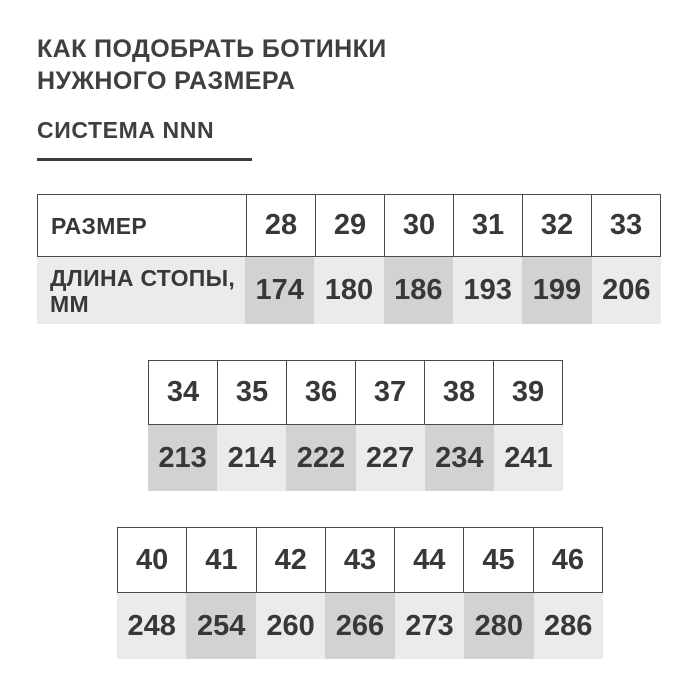 The height and width of the screenshot is (700, 700). I want to click on length-cell: 186, so click(418, 290).